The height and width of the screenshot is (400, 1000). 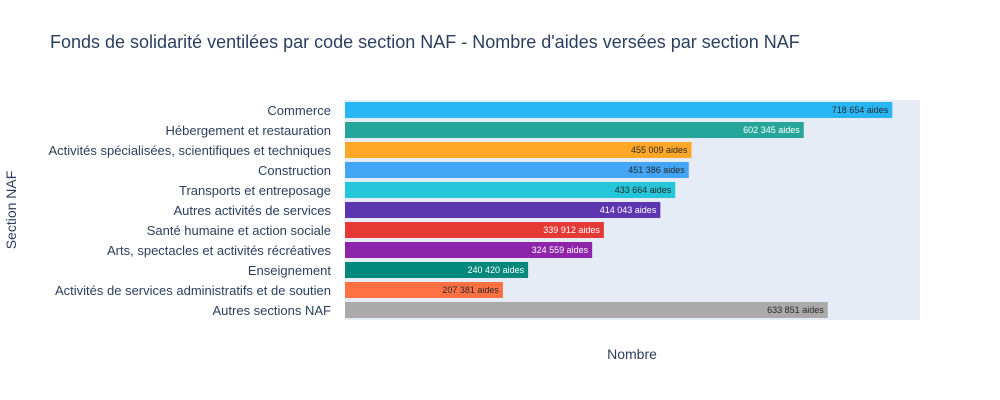 What do you see at coordinates (11, 210) in the screenshot?
I see `y-axis-title: Section NAF` at bounding box center [11, 210].